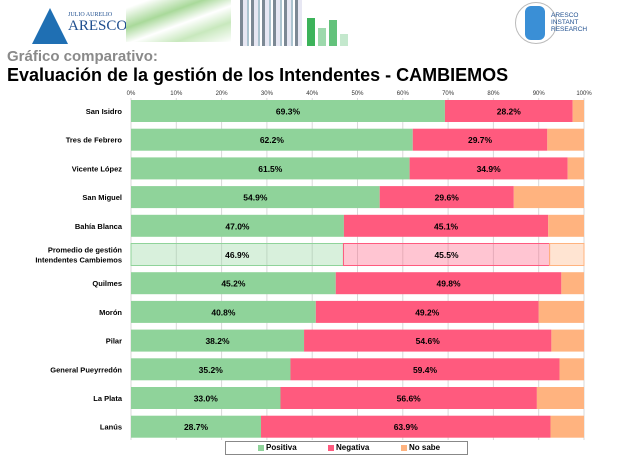 The height and width of the screenshot is (460, 618). I want to click on data-label: 28.7%, so click(196, 427).